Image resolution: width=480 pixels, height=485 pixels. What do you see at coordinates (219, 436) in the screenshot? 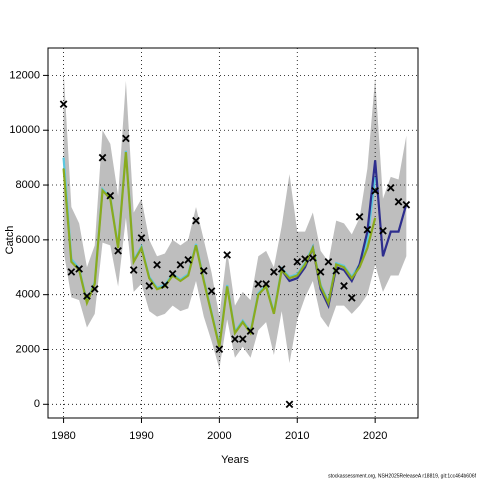
I see `x-tick-label: 2000` at bounding box center [219, 436].